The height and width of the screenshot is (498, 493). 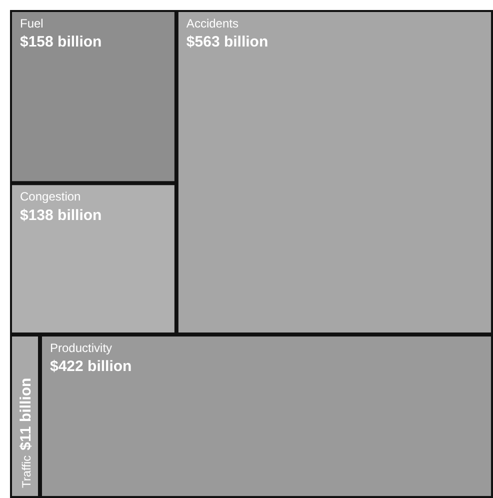 I want to click on data-label: $422 billion, so click(x=91, y=367).